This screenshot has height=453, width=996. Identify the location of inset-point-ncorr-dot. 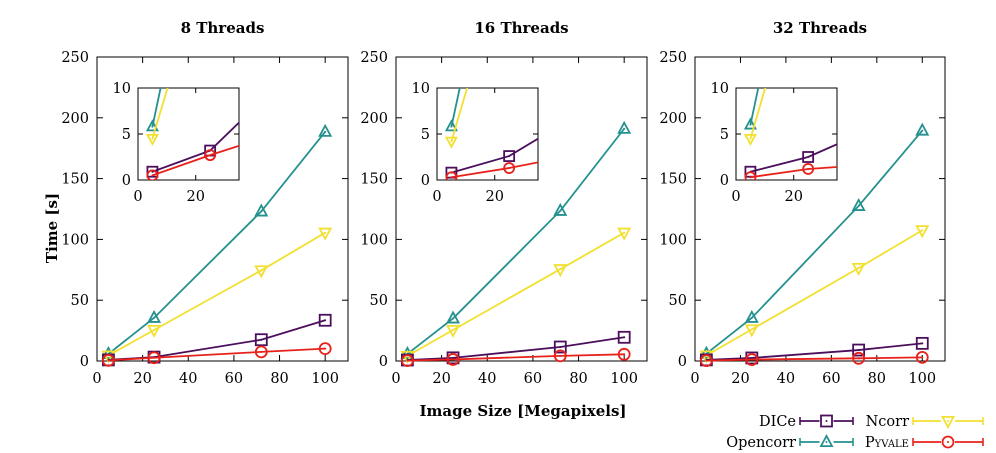
(451, 141).